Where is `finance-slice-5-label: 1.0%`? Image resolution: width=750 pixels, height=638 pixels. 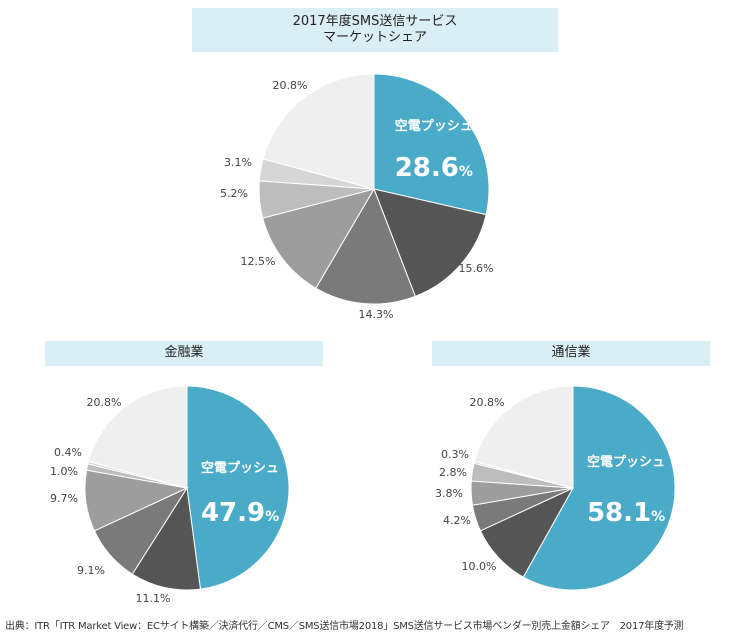
finance-slice-5-label: 1.0% is located at coordinates (64, 471).